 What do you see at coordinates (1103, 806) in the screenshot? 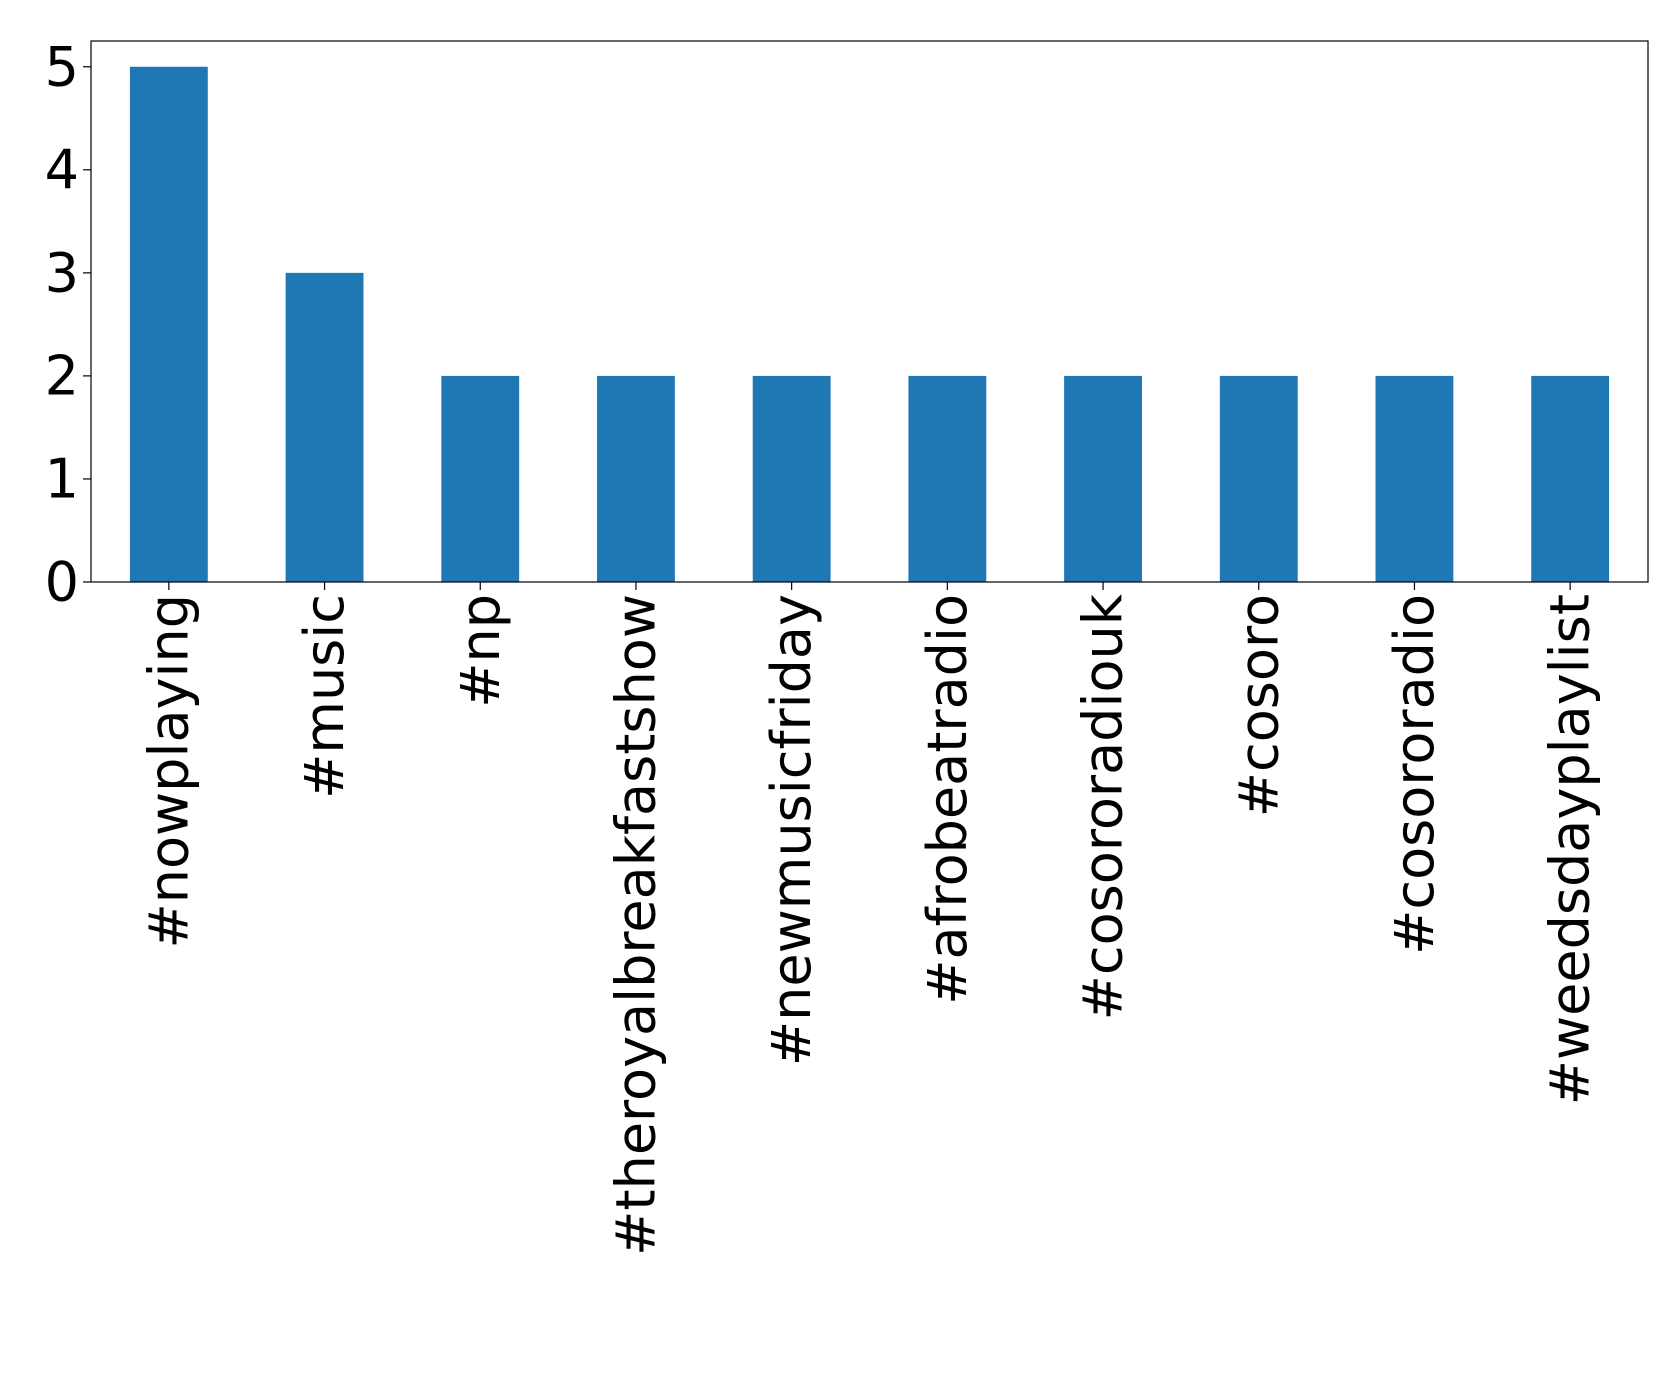
I see `x-tick-label: #cosororadiouk` at bounding box center [1103, 806].